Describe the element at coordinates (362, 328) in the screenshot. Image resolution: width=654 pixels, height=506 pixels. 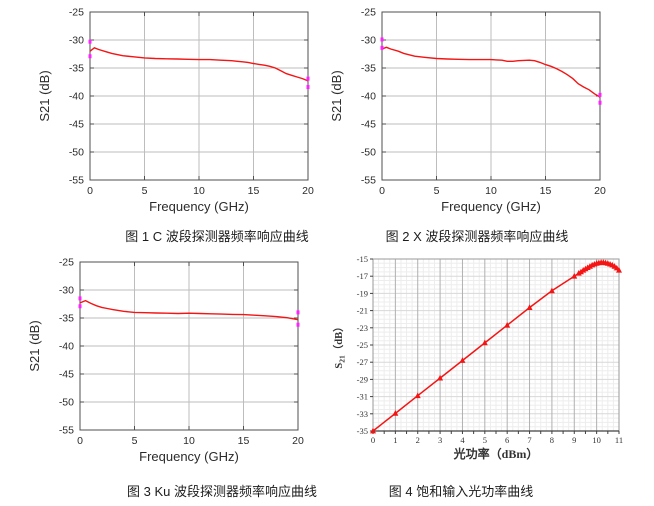
I see `svg-text: -23` at that location.